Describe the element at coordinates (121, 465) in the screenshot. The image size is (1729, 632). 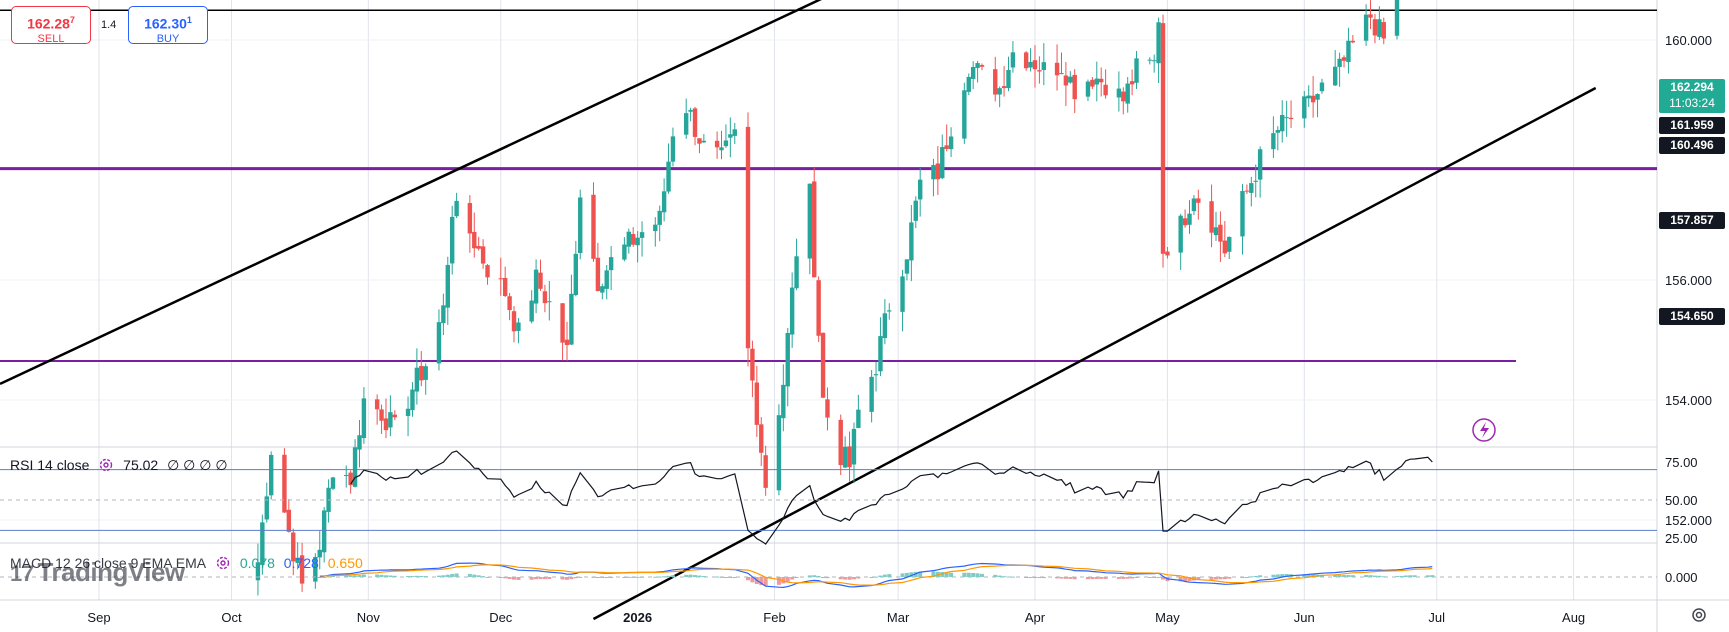
I see `rsi-legend: RSI 14 close 75.02 ∅ ∅ ∅ ∅` at that location.